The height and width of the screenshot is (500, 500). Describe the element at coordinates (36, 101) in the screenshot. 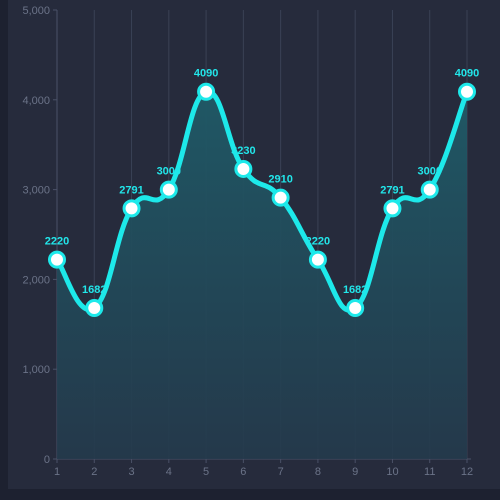

I see `y-tick-label: 4,000` at that location.